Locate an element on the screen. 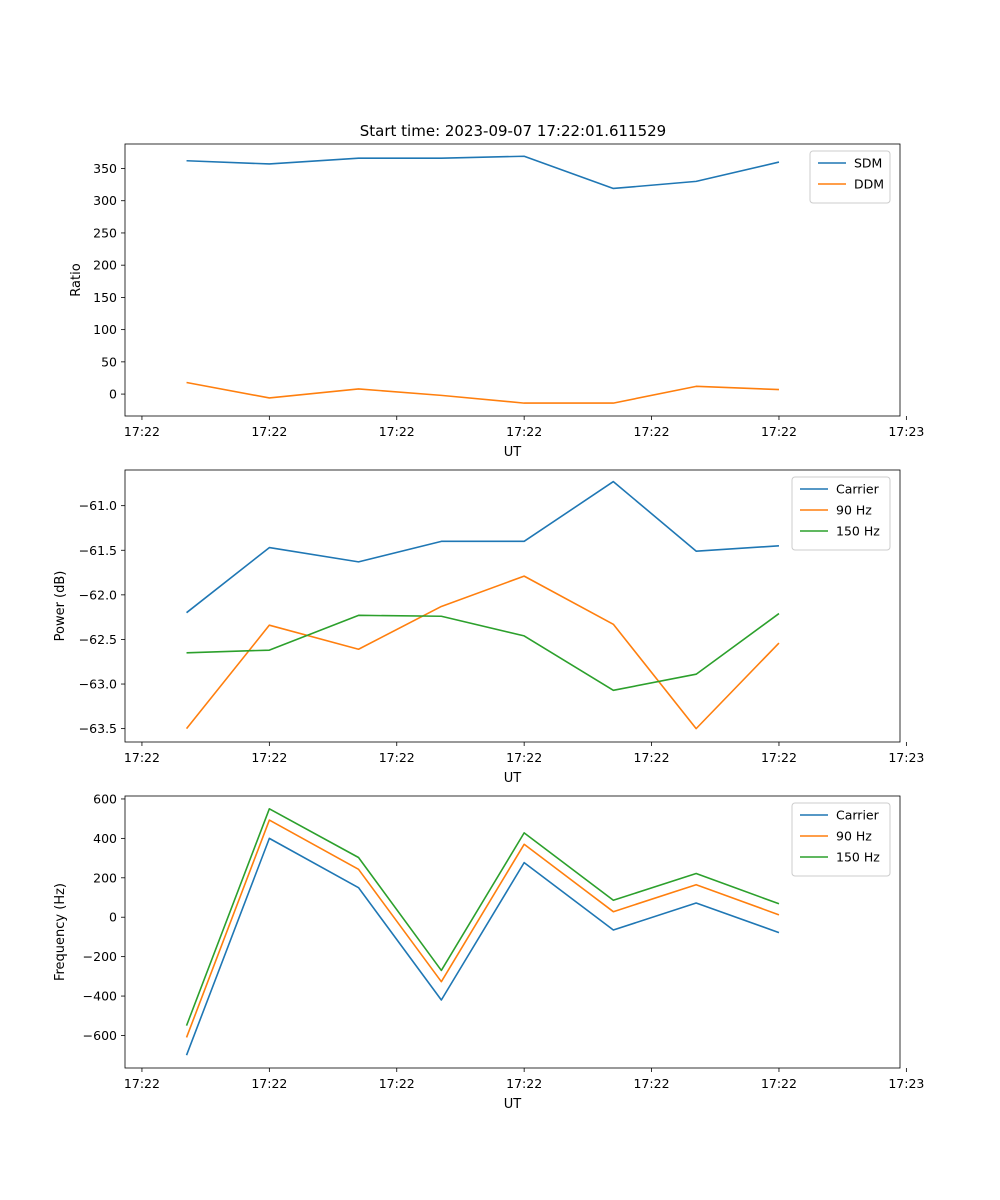 This screenshot has width=1000, height=1200. y-tick-label: −62.5 is located at coordinates (98, 639).